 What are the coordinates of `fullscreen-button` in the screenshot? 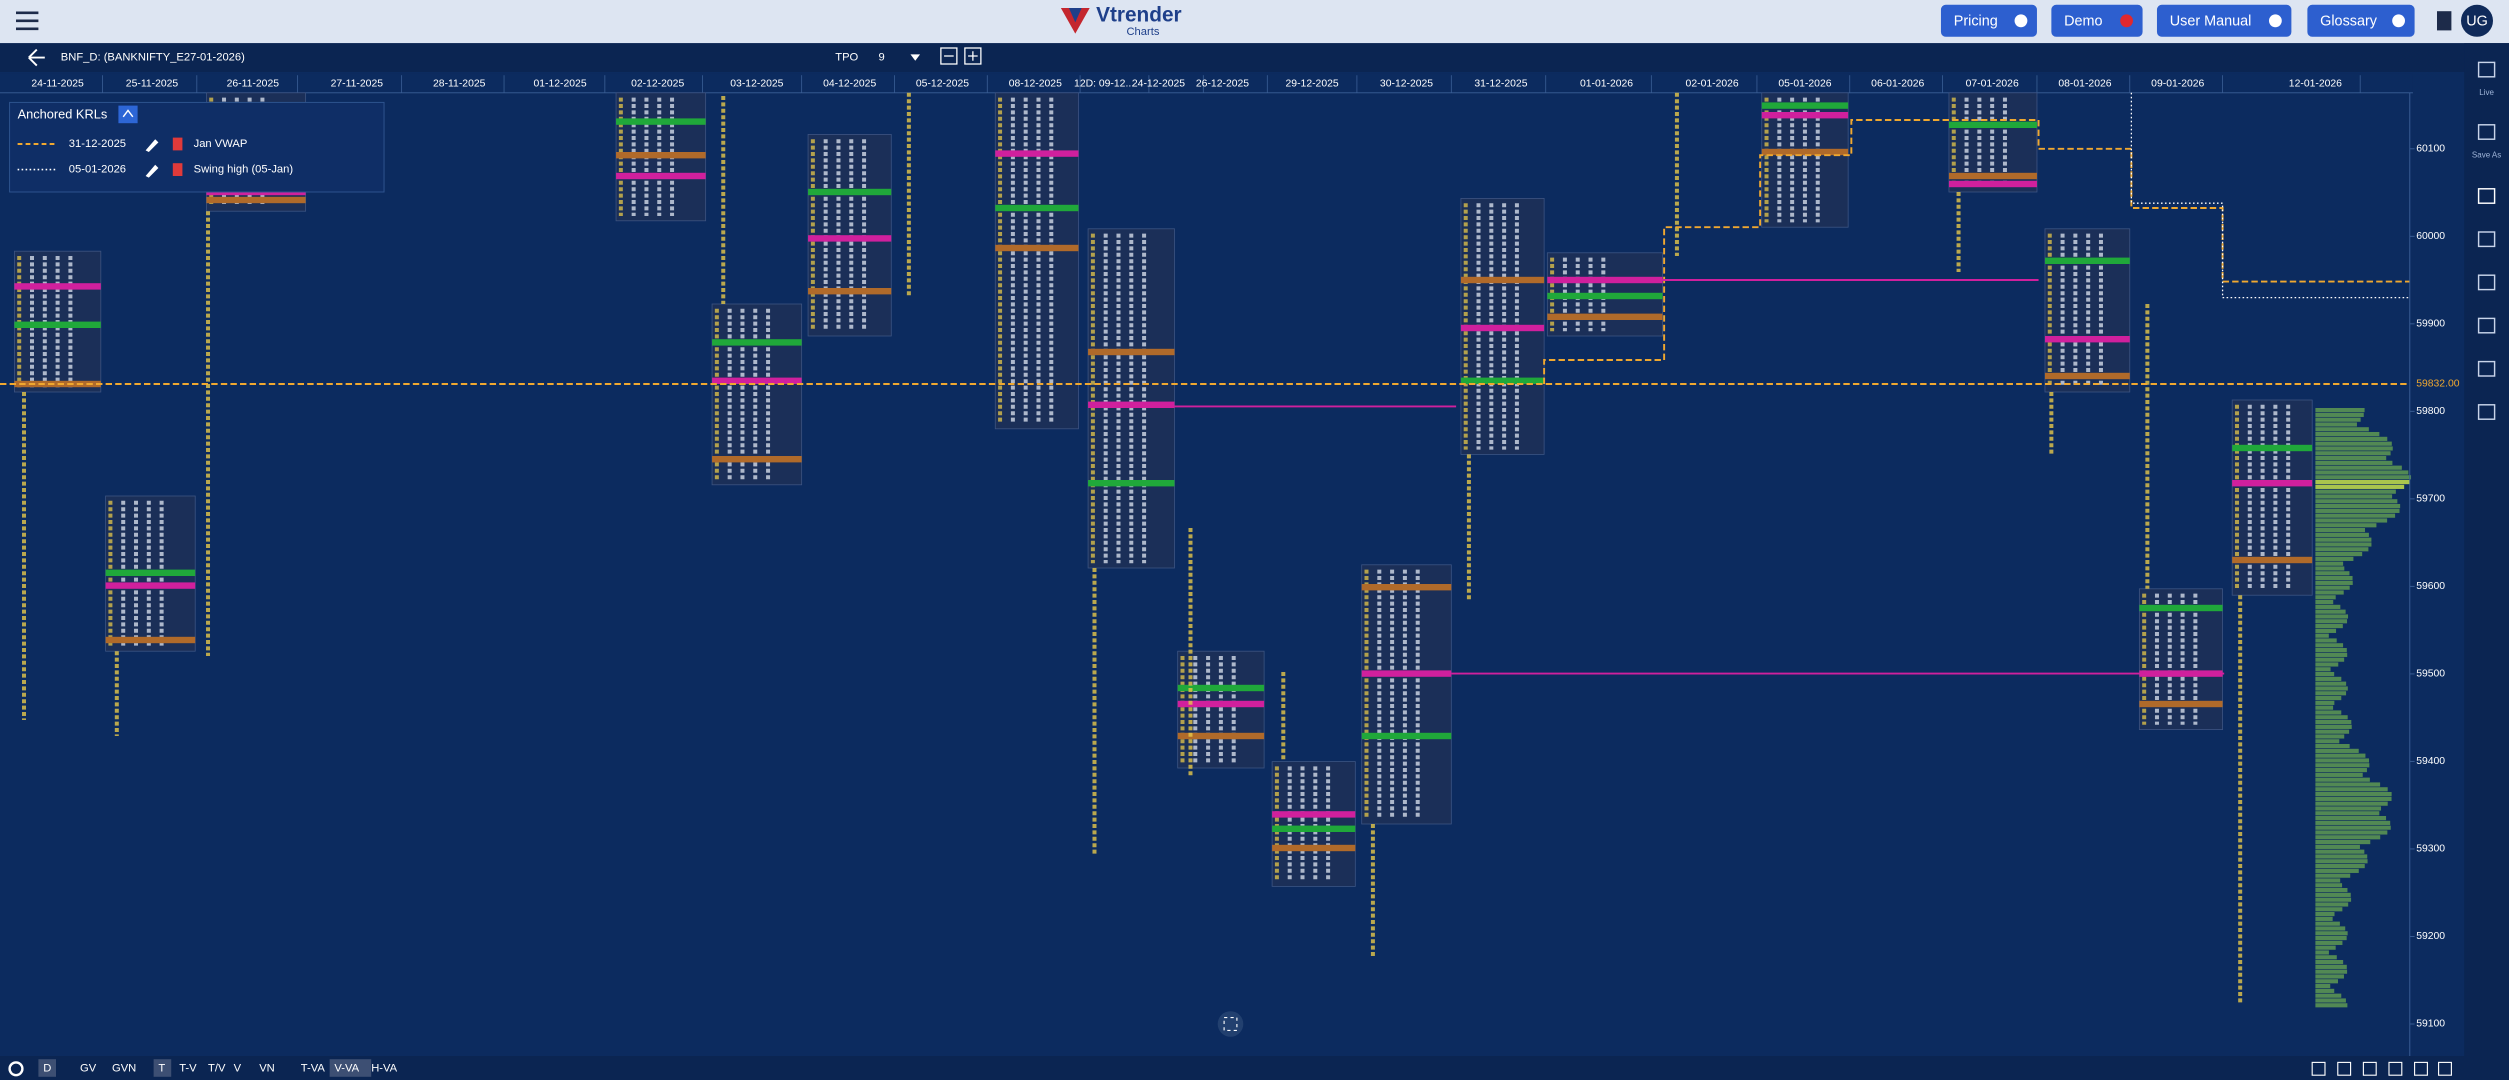 It's located at (1230, 1024).